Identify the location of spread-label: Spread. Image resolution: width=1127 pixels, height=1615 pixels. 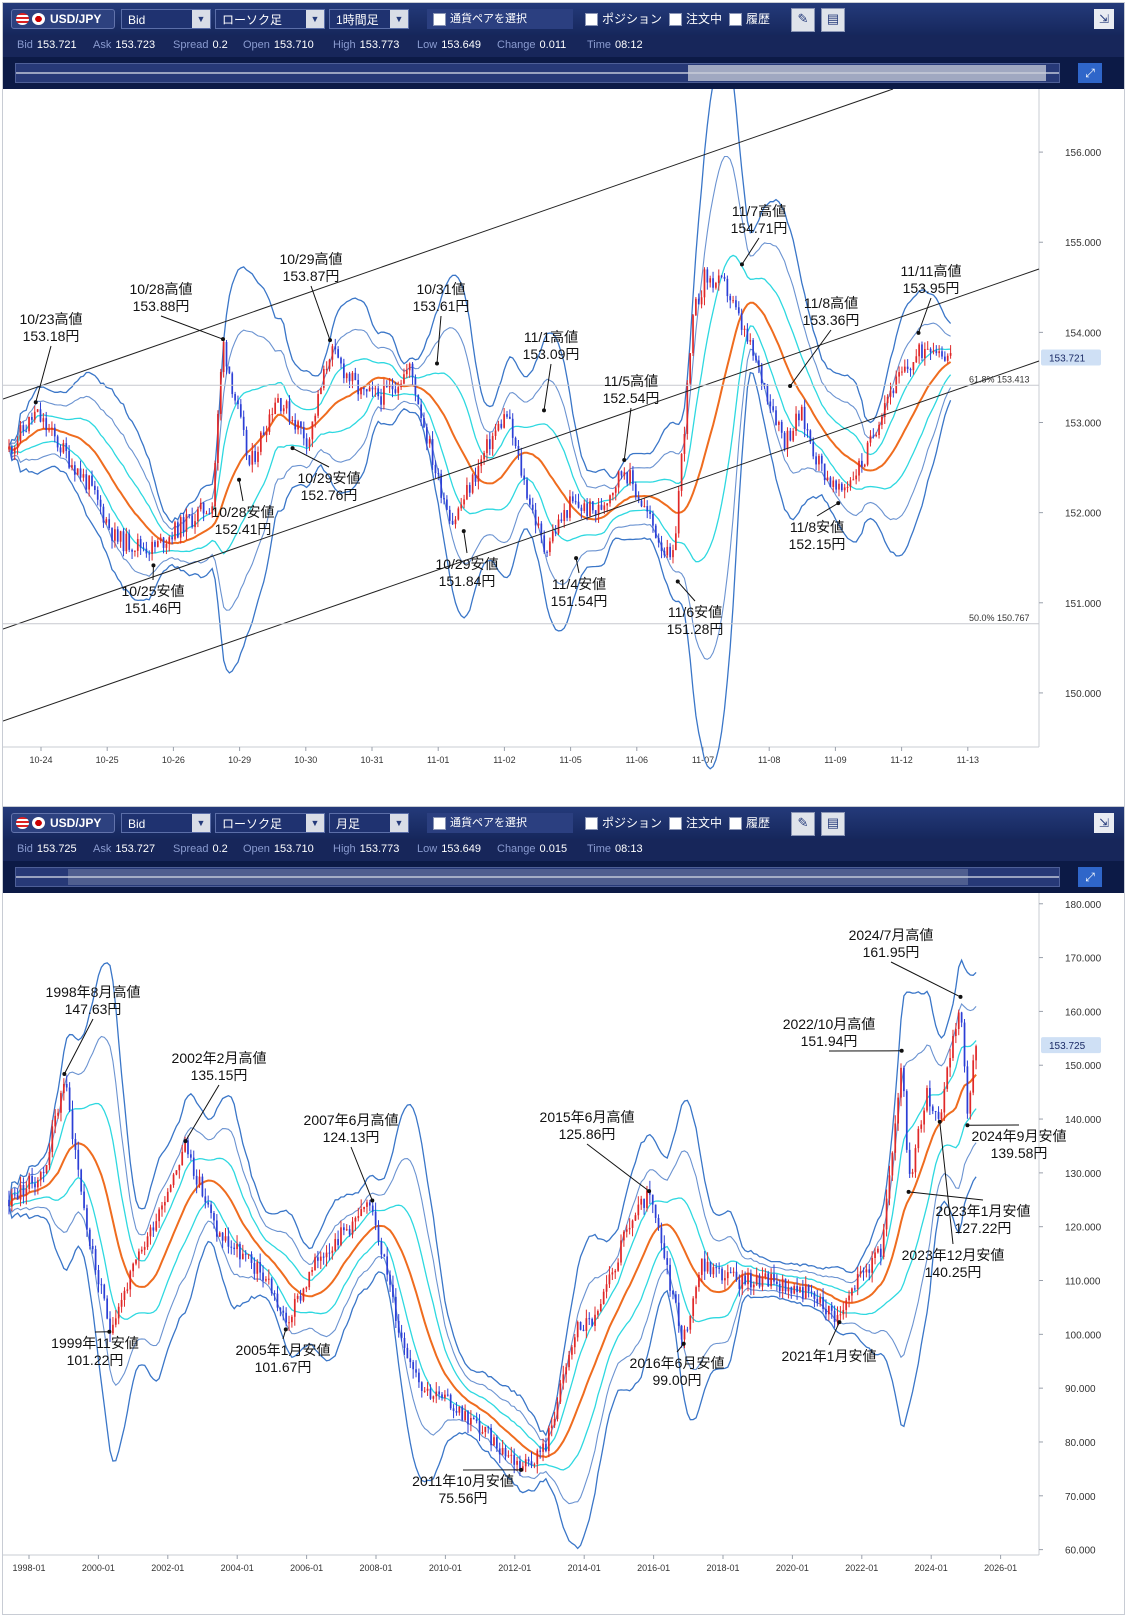
(191, 849).